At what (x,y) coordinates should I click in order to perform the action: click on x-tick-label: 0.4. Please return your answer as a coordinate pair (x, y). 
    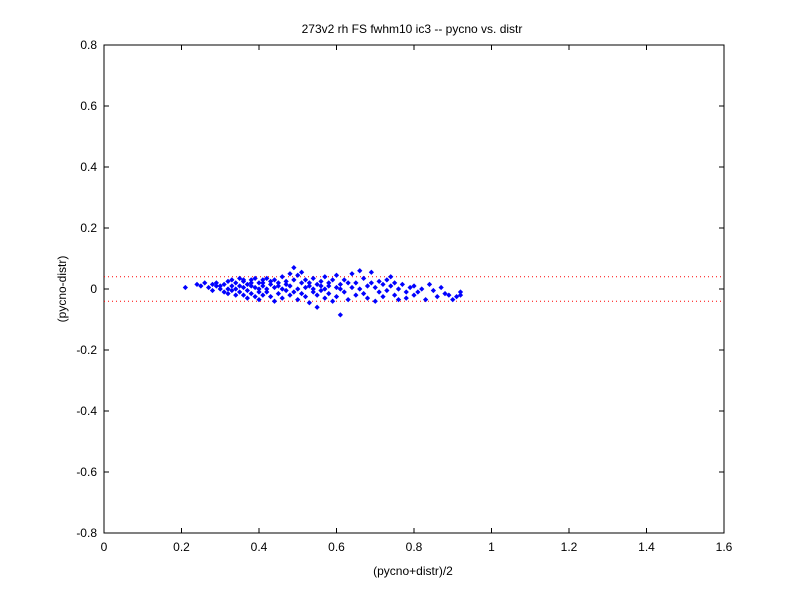
    Looking at the image, I should click on (259, 547).